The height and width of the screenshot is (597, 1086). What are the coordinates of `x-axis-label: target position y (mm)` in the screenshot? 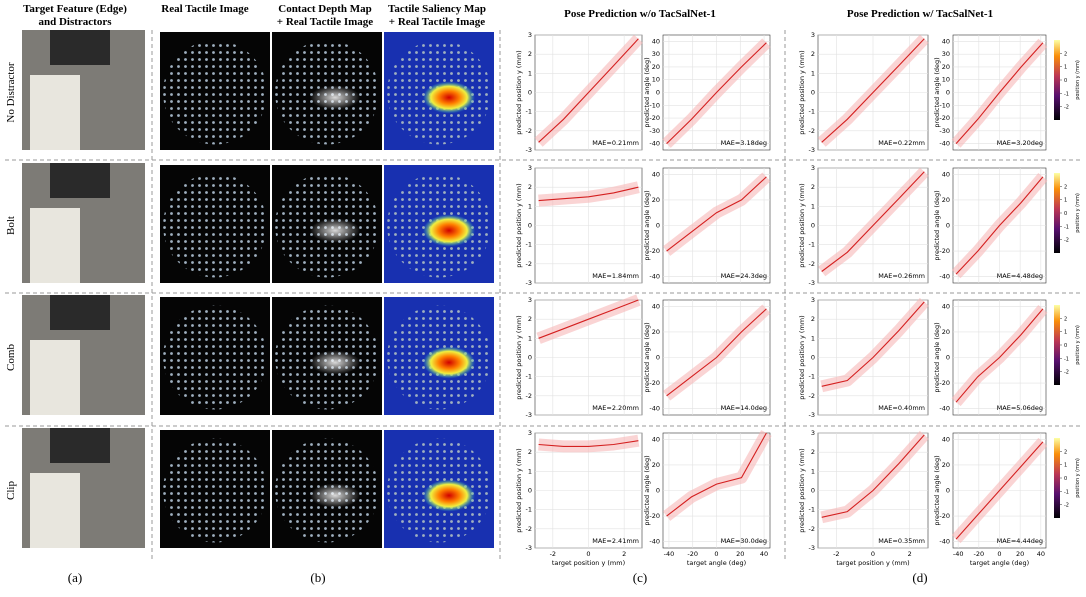 It's located at (588, 563).